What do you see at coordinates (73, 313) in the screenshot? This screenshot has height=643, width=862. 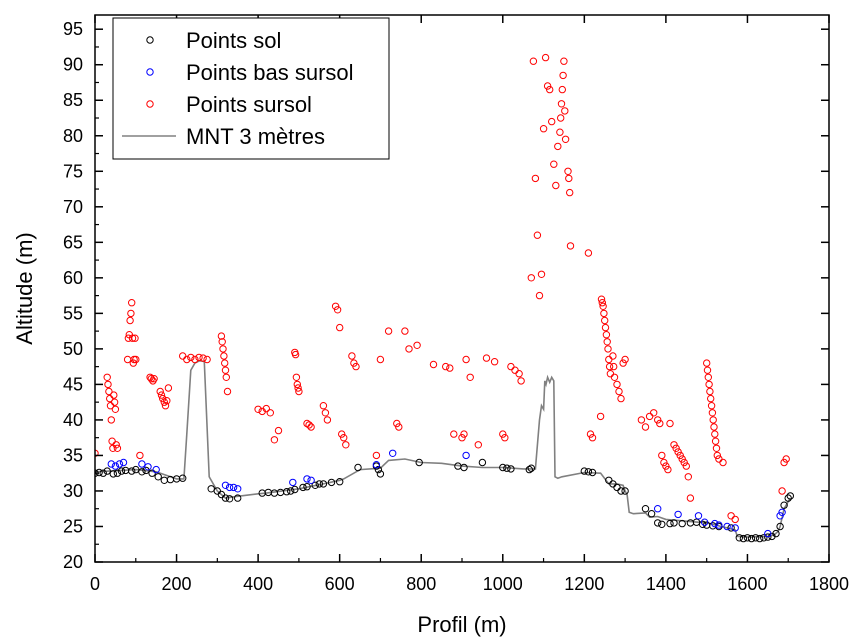 I see `y-tick-label: 55` at bounding box center [73, 313].